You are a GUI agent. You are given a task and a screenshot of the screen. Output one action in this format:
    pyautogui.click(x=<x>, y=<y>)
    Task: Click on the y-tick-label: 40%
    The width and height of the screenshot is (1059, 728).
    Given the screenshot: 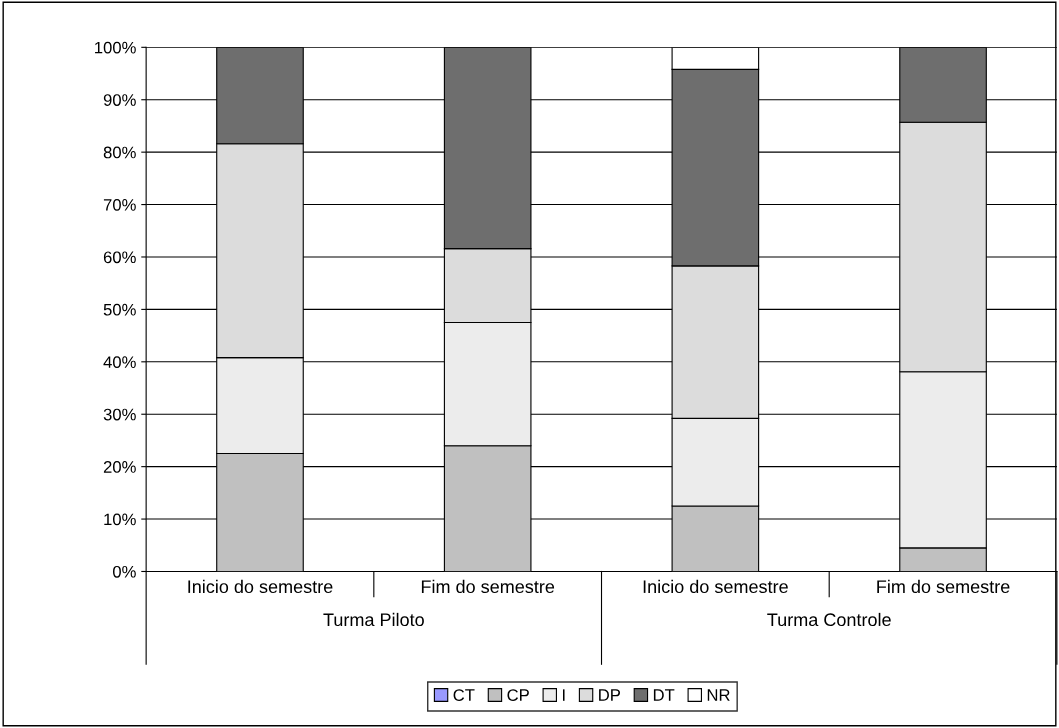 What is the action you would take?
    pyautogui.click(x=119, y=362)
    